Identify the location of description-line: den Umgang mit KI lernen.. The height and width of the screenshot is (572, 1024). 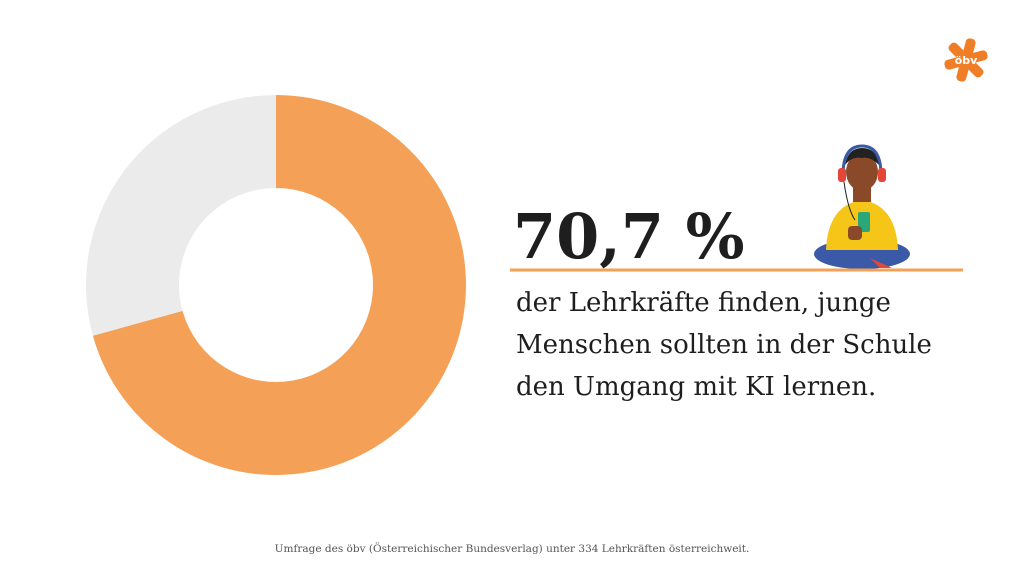
(696, 387).